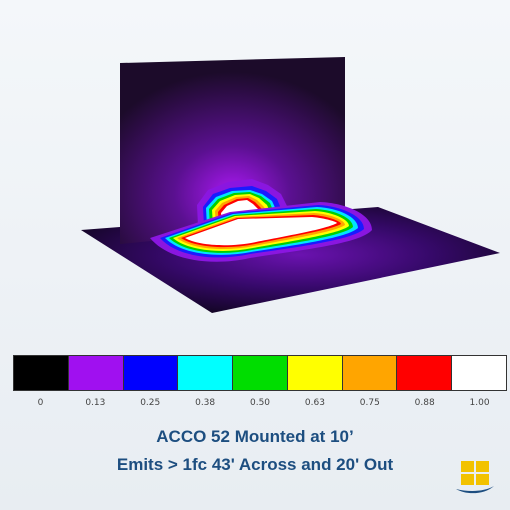  I want to click on legend-tick-label: 0.13, so click(95, 403).